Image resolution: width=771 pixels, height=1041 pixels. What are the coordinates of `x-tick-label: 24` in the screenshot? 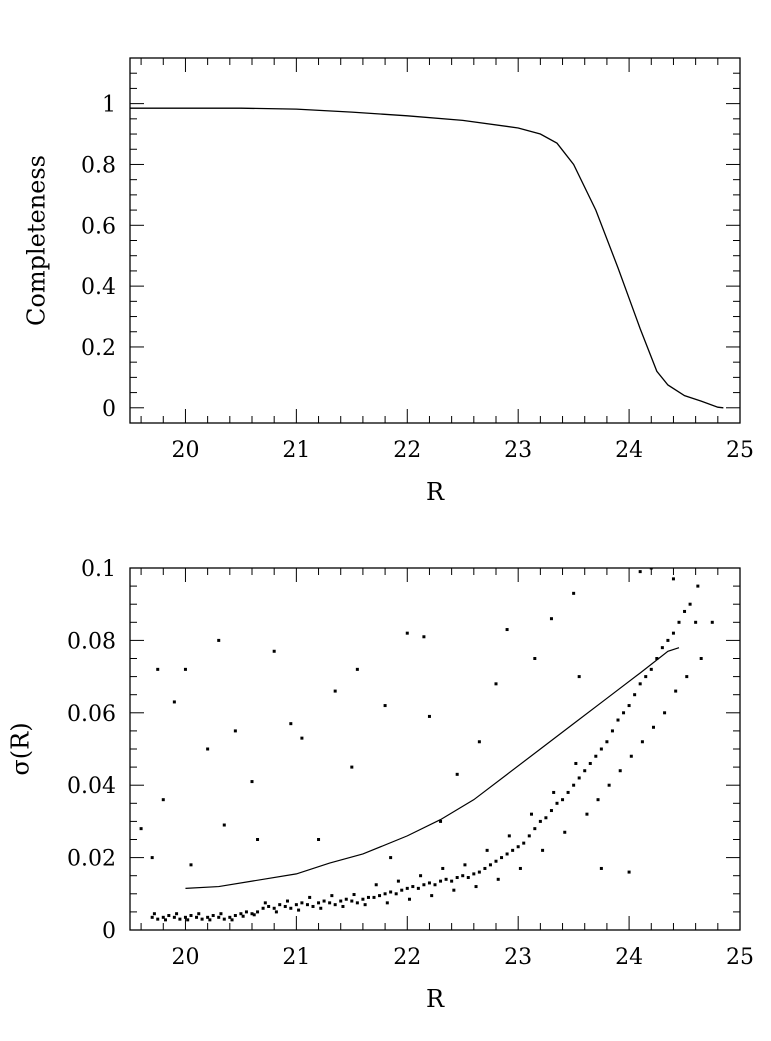 It's located at (629, 450).